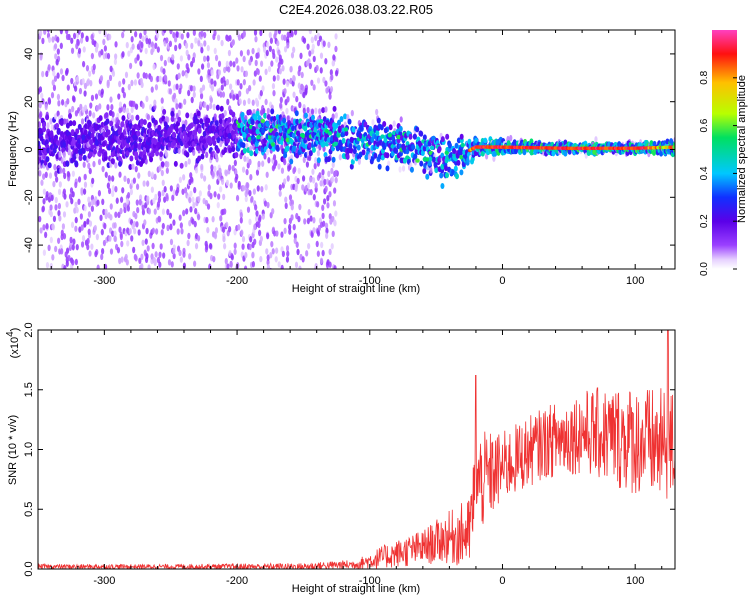 This screenshot has width=750, height=600. What do you see at coordinates (742, 149) in the screenshot?
I see `colorbar-label: Normalized spectral amplitude` at bounding box center [742, 149].